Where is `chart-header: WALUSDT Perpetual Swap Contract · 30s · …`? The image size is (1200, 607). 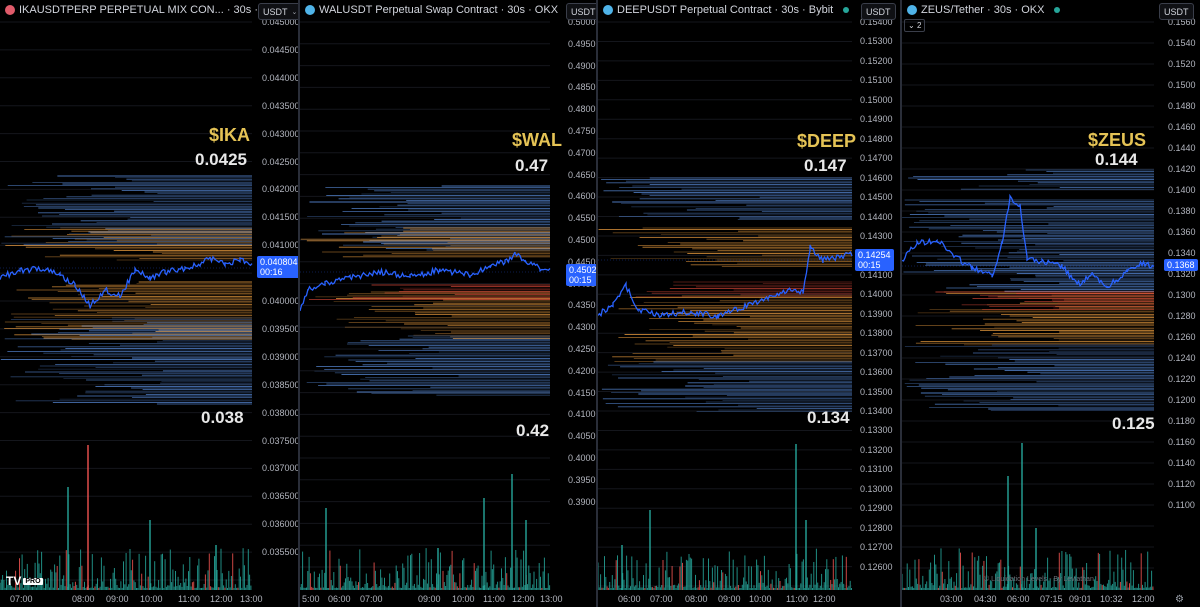 chart-header: WALUSDT Perpetual Swap Contract · 30s · … is located at coordinates (429, 10).